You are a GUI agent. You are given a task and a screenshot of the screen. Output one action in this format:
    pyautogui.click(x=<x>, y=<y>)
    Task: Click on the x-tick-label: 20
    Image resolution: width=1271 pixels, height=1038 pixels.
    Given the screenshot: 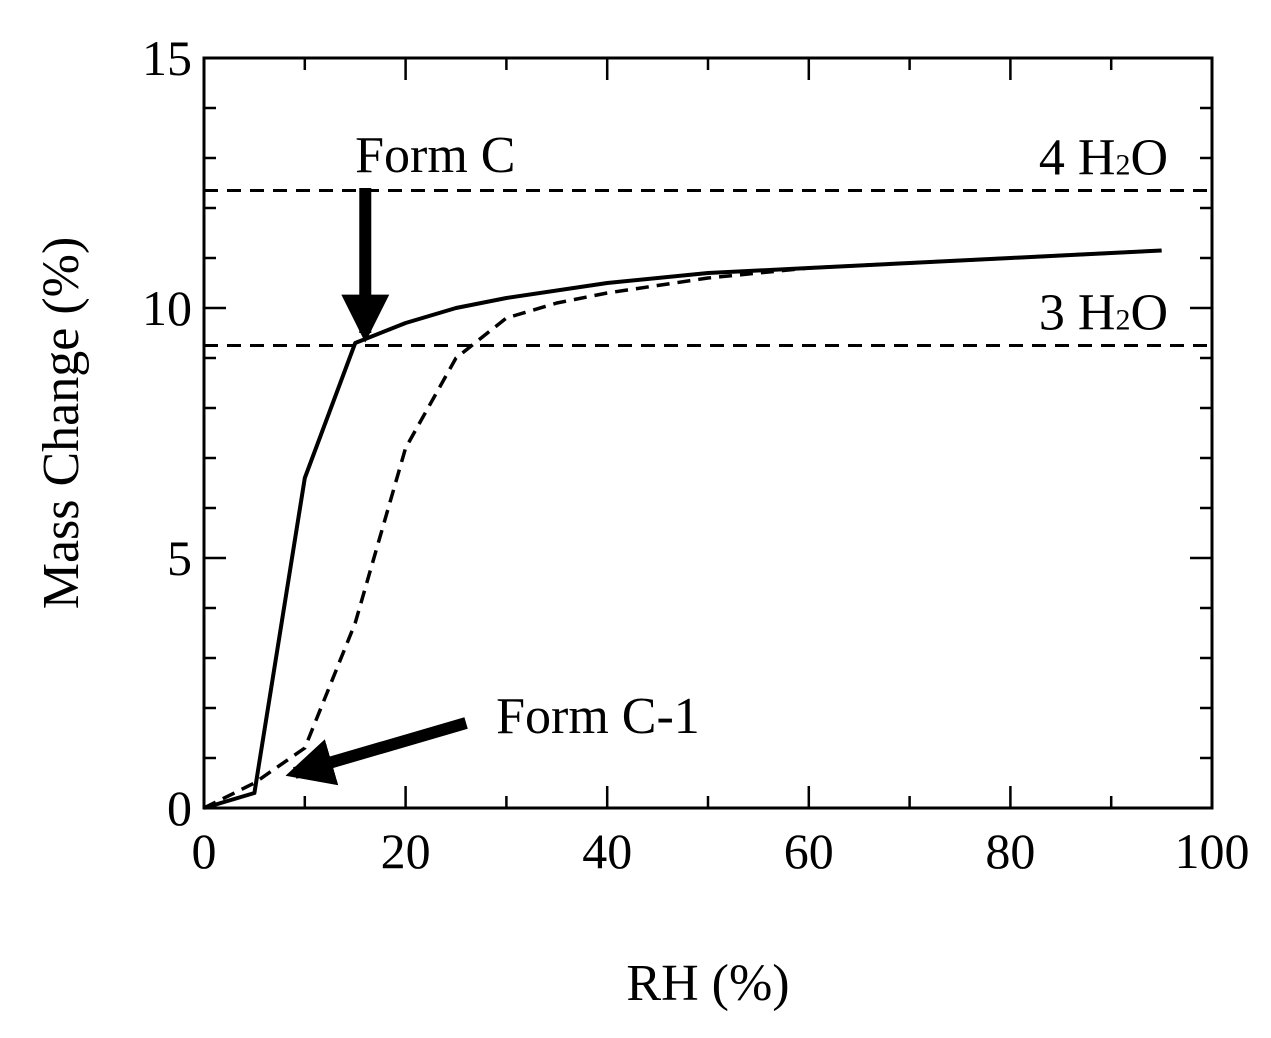 What is the action you would take?
    pyautogui.click(x=406, y=851)
    